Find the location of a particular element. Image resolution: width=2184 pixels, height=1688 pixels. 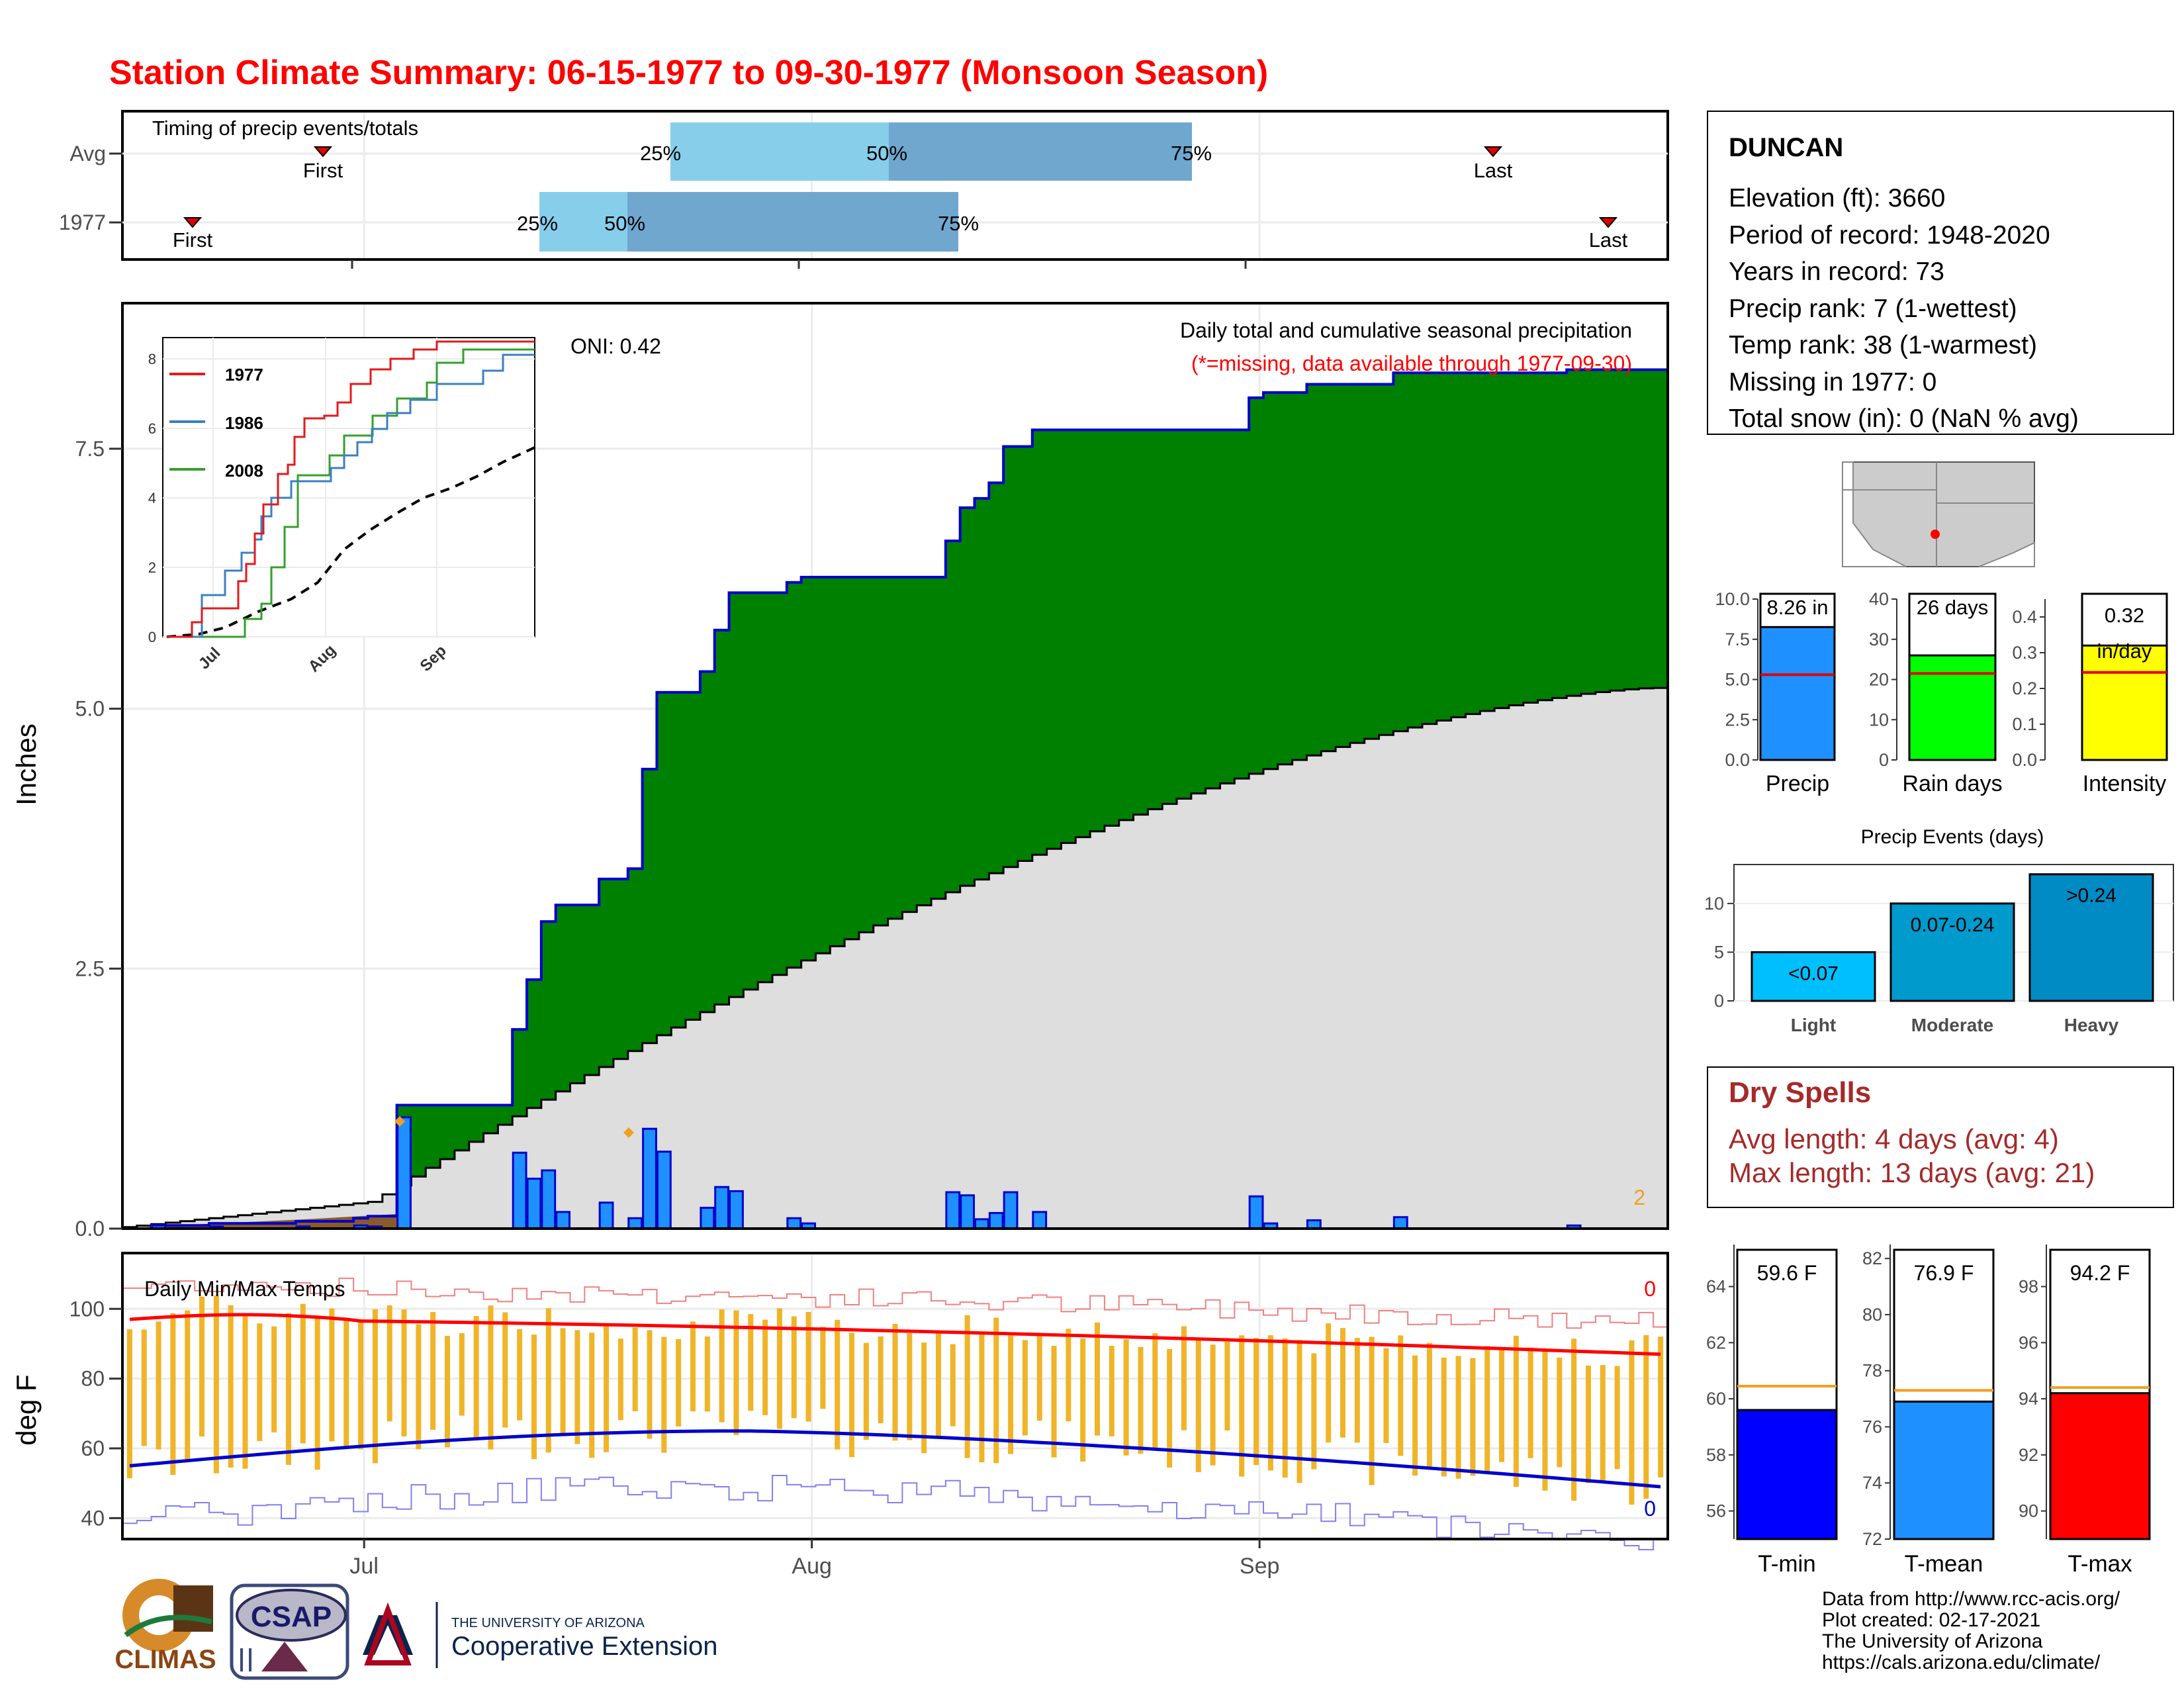

summary-bar-value: 0.32 is located at coordinates (2124, 615).